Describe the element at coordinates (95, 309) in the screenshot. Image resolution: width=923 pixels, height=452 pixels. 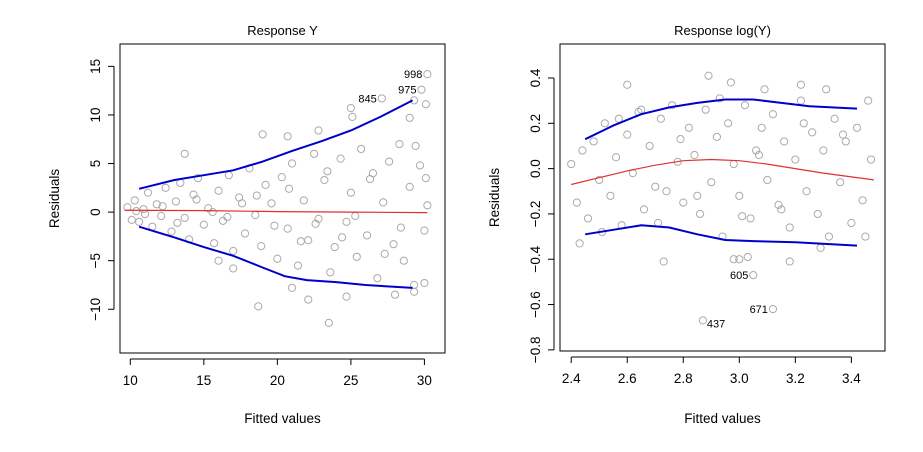
I see `y-tick-label: −10` at that location.